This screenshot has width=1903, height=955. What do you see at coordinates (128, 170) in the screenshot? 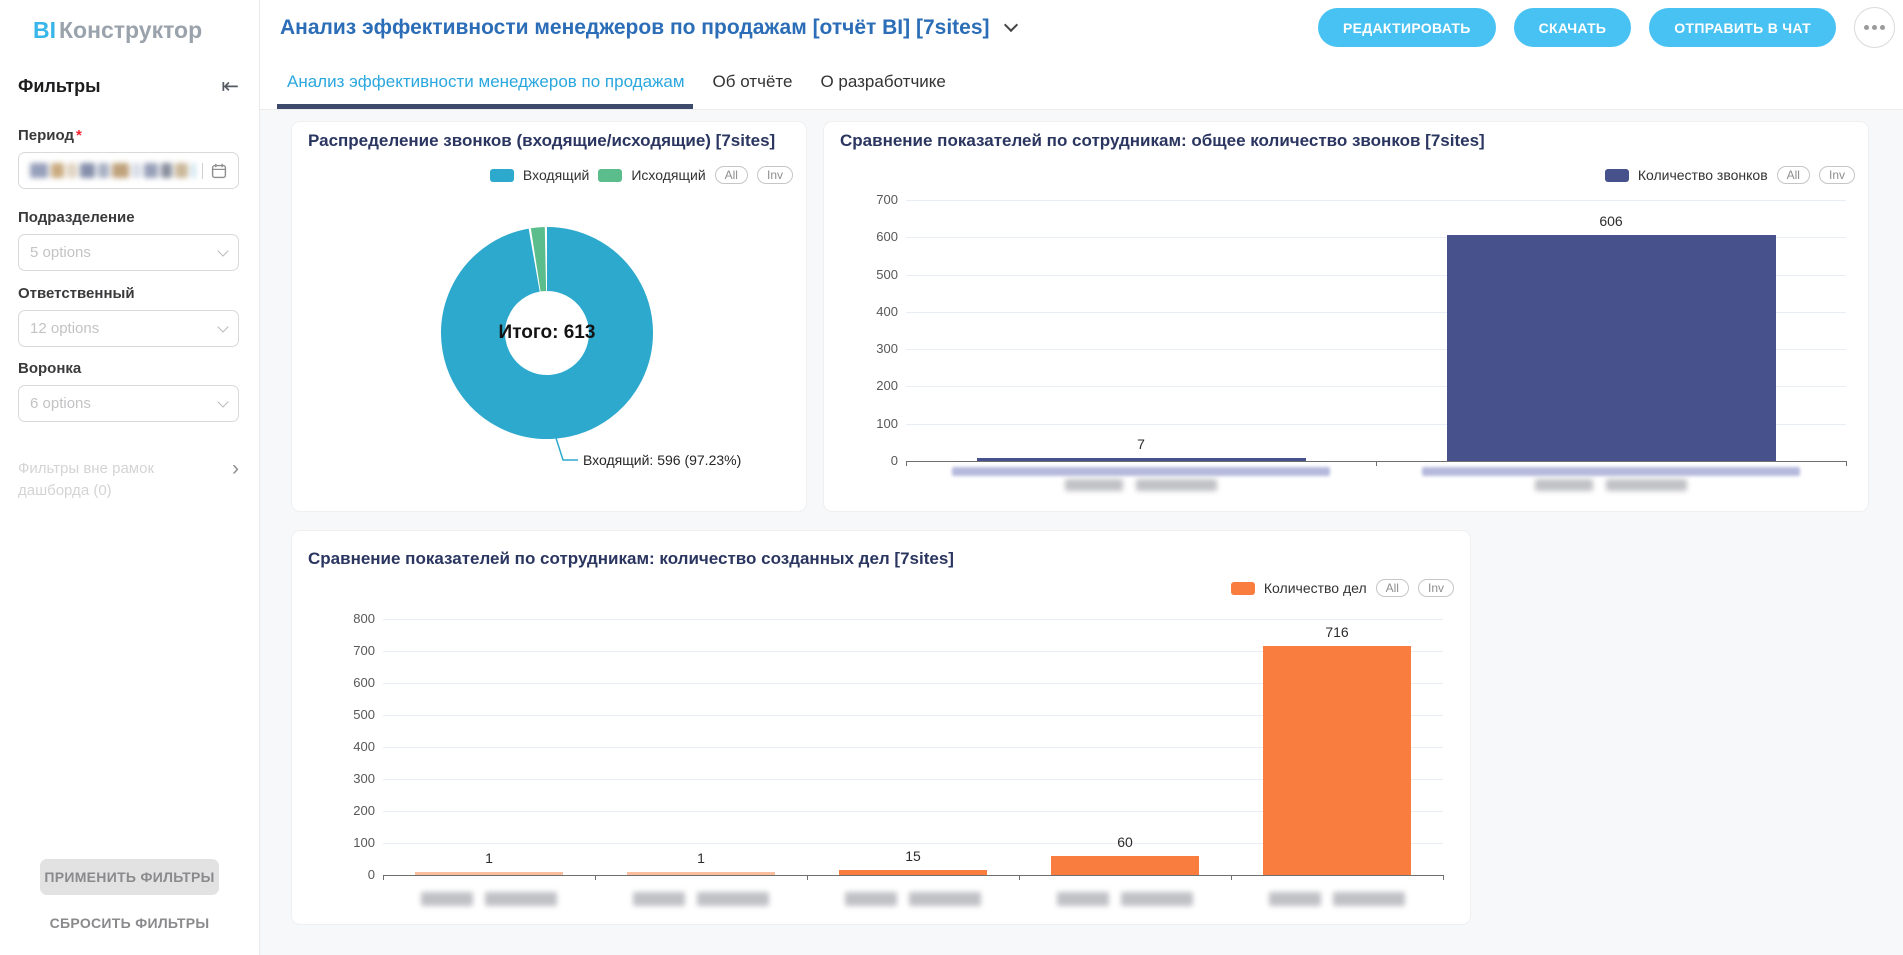
I see `period-date-input` at bounding box center [128, 170].